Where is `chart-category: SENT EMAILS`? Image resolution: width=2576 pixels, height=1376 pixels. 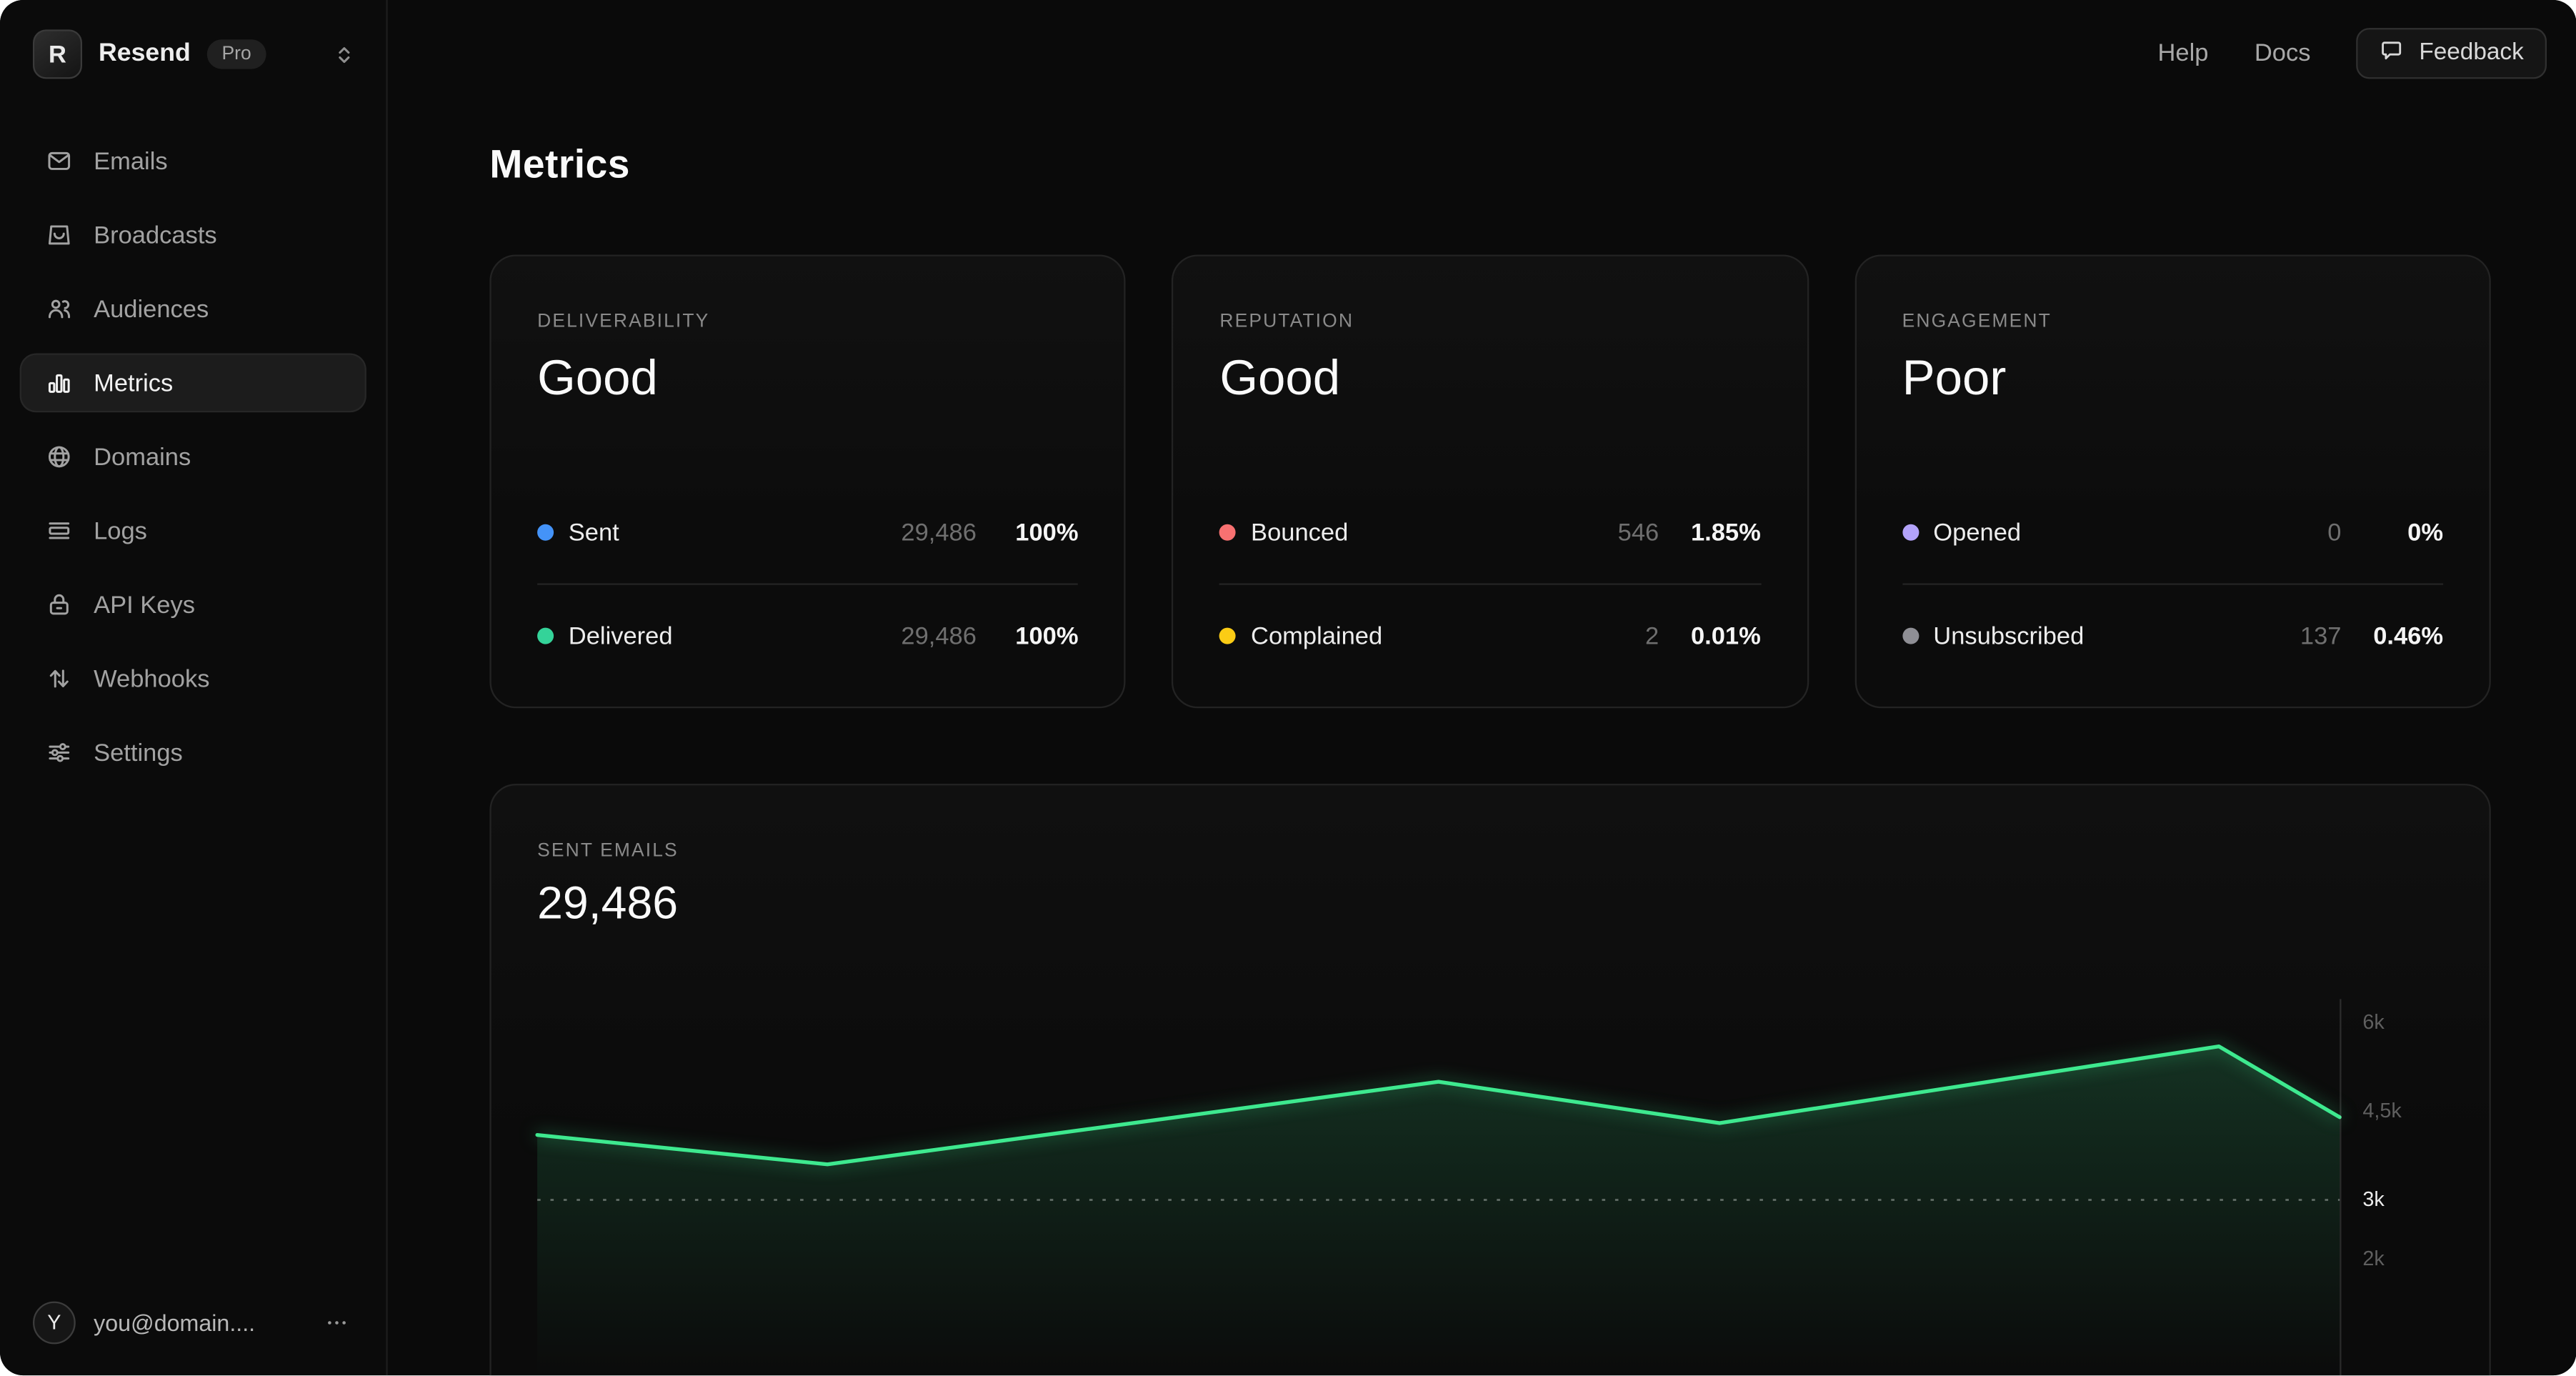 chart-category: SENT EMAILS is located at coordinates (608, 852).